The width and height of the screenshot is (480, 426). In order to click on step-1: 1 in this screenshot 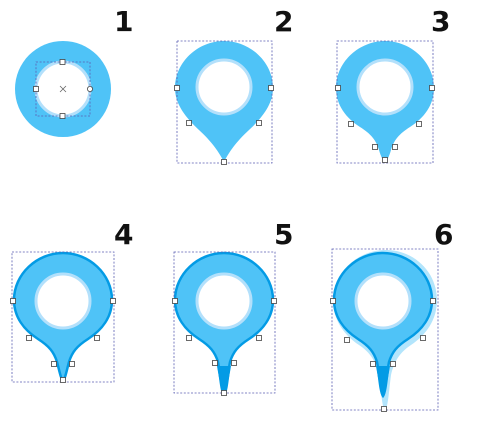, I will do `click(74, 71)`.